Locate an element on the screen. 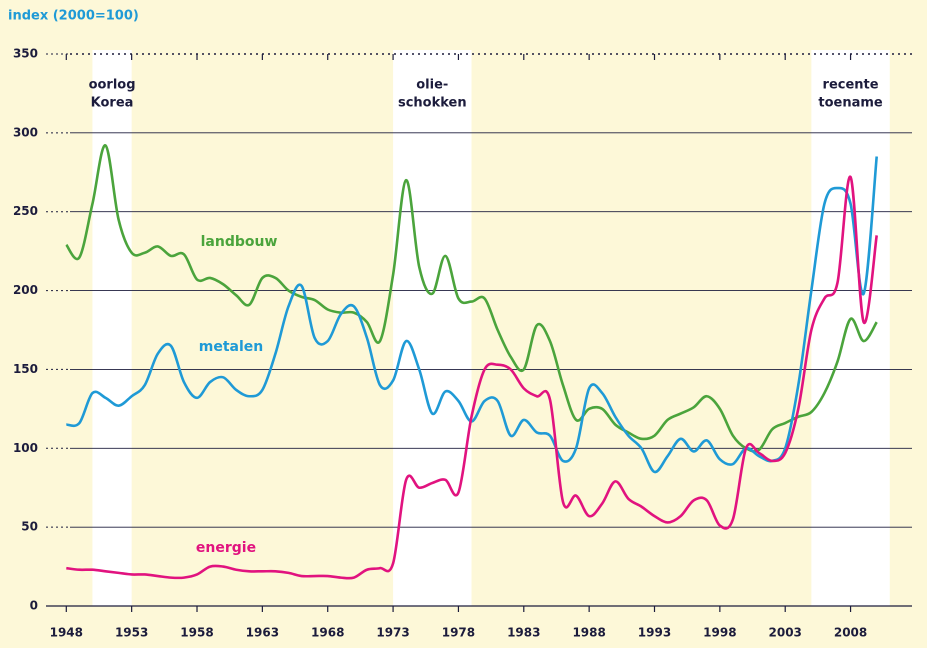 The width and height of the screenshot is (927, 648). band-label: Korea is located at coordinates (112, 103).